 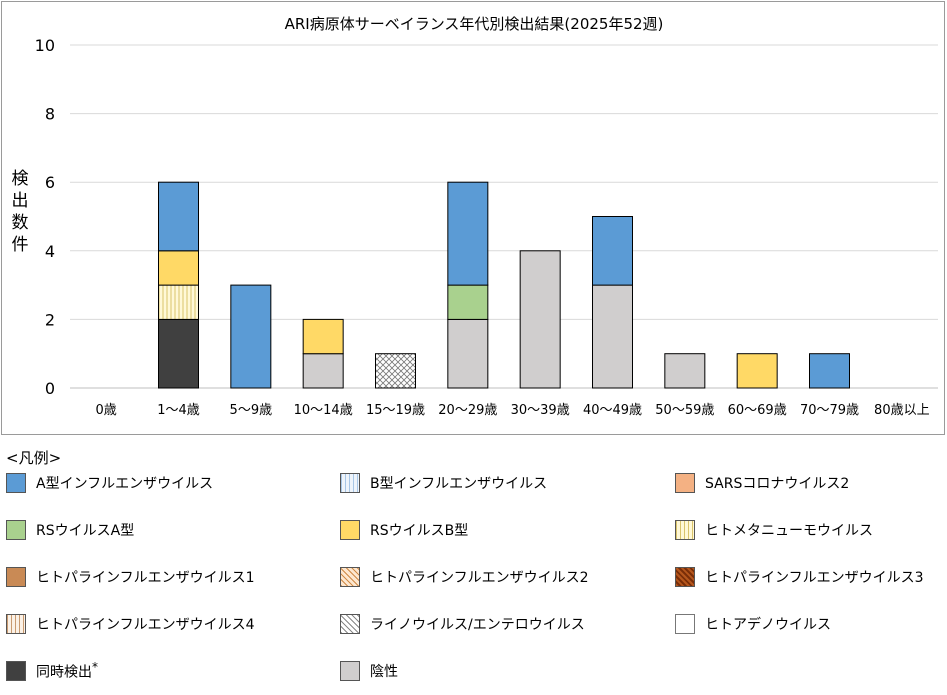 I want to click on y-tick-label: 6, so click(x=50, y=182).